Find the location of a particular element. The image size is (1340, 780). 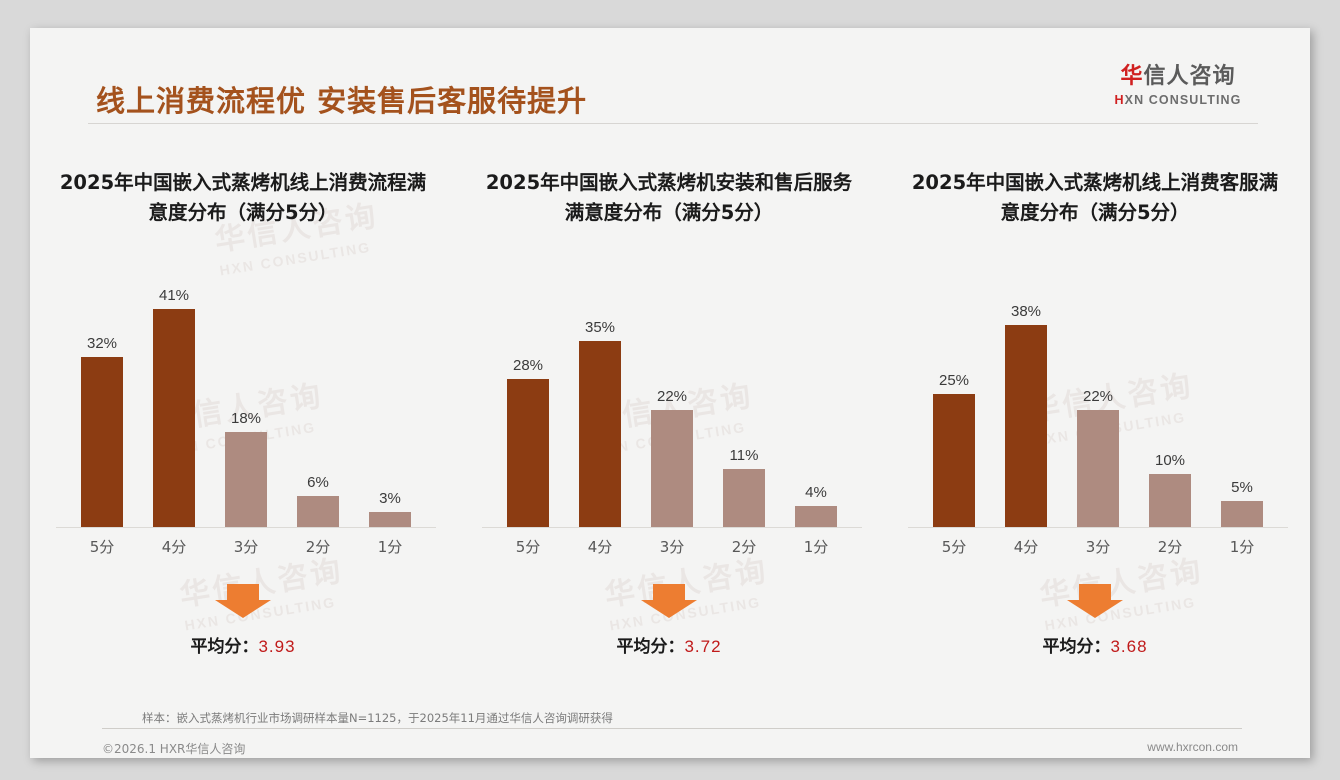

brand-logo: 华信人咨询 HXN CONSULTING is located at coordinates (1178, 86).